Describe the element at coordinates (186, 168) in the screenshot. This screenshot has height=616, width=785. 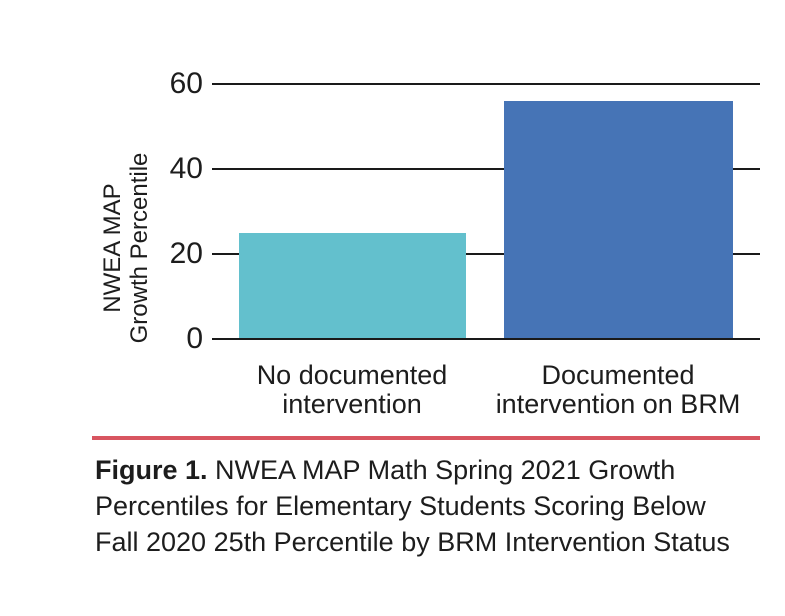
I see `y-tick-label-40: 40` at that location.